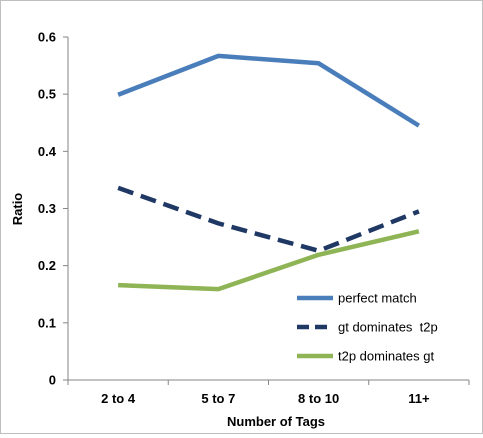 This screenshot has width=483, height=438. What do you see at coordinates (47, 322) in the screenshot?
I see `y-tick-label: 0.1` at bounding box center [47, 322].